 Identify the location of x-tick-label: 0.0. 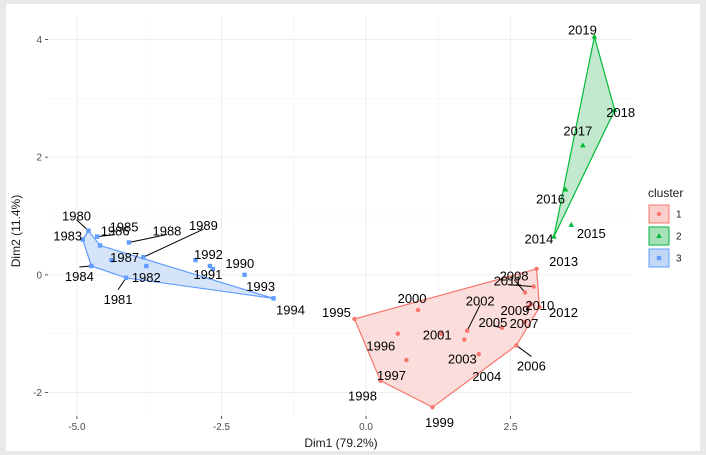
(366, 427).